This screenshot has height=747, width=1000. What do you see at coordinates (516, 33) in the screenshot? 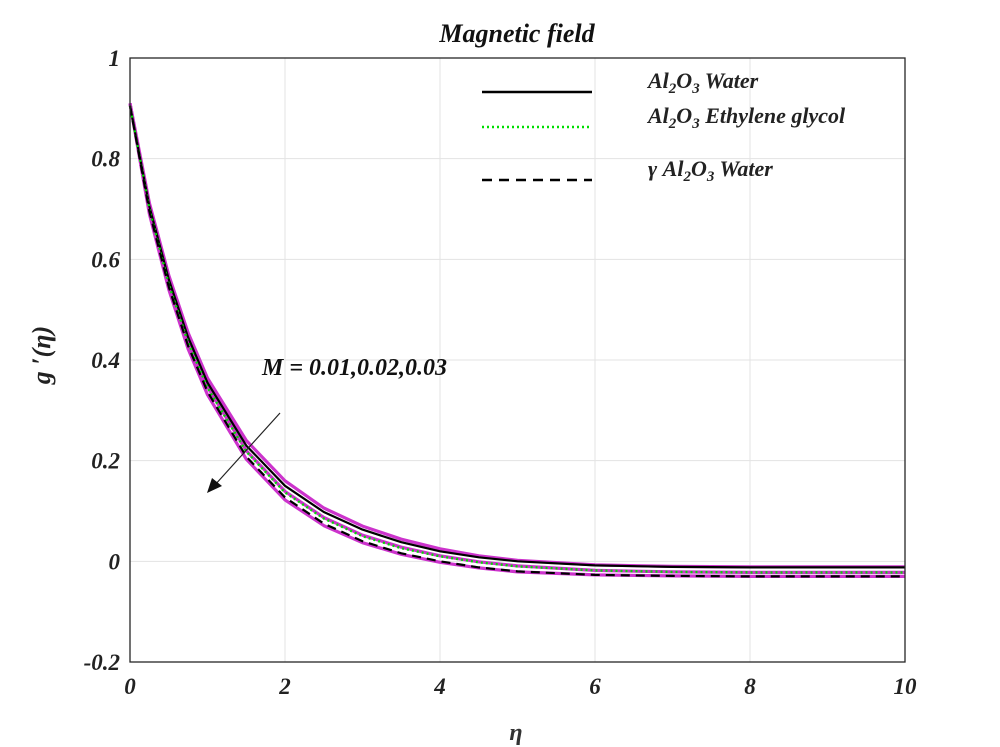
I see `chart-title: Magnetic field` at bounding box center [516, 33].